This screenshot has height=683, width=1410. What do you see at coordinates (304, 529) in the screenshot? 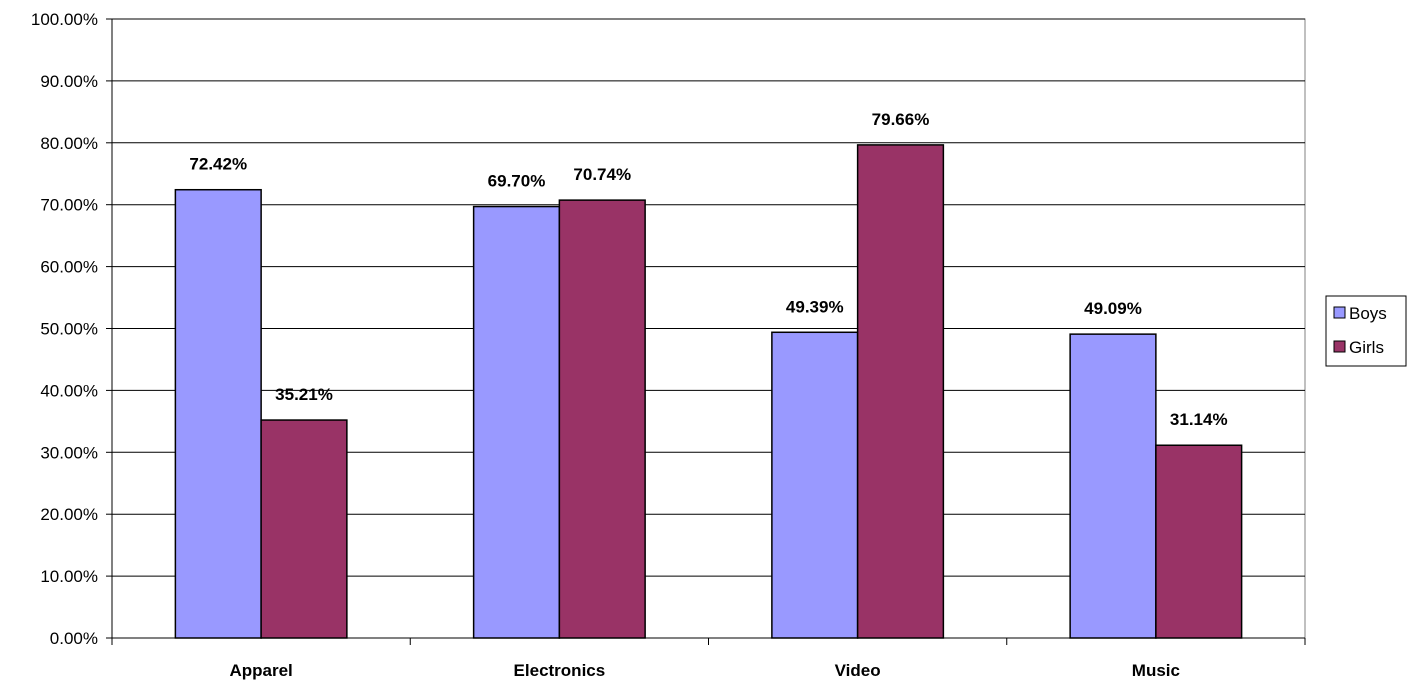
I see `bar-girls-apparel` at bounding box center [304, 529].